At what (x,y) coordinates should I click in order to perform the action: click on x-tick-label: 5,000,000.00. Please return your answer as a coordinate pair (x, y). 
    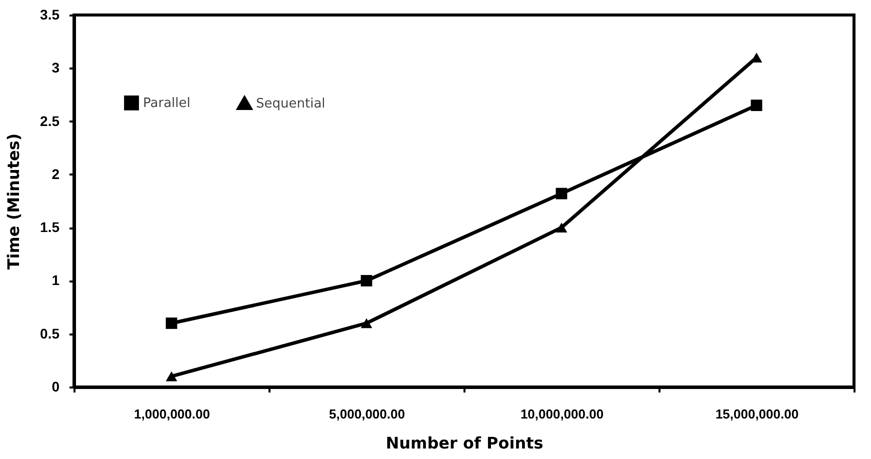
    Looking at the image, I should click on (367, 414).